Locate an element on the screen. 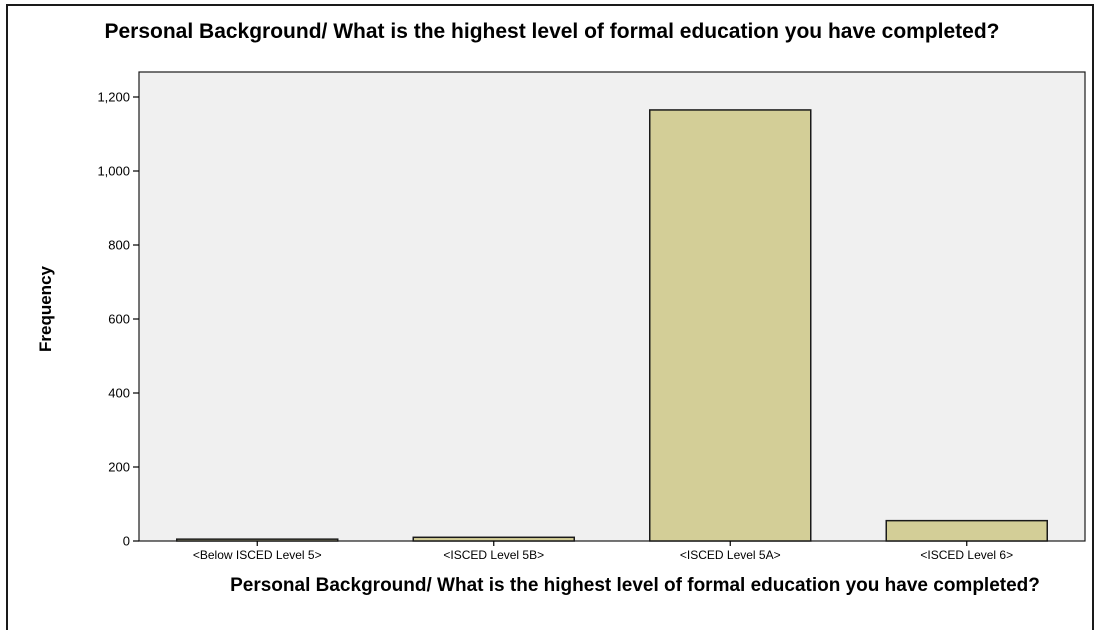  y-tick-label: 800 is located at coordinates (119, 245).